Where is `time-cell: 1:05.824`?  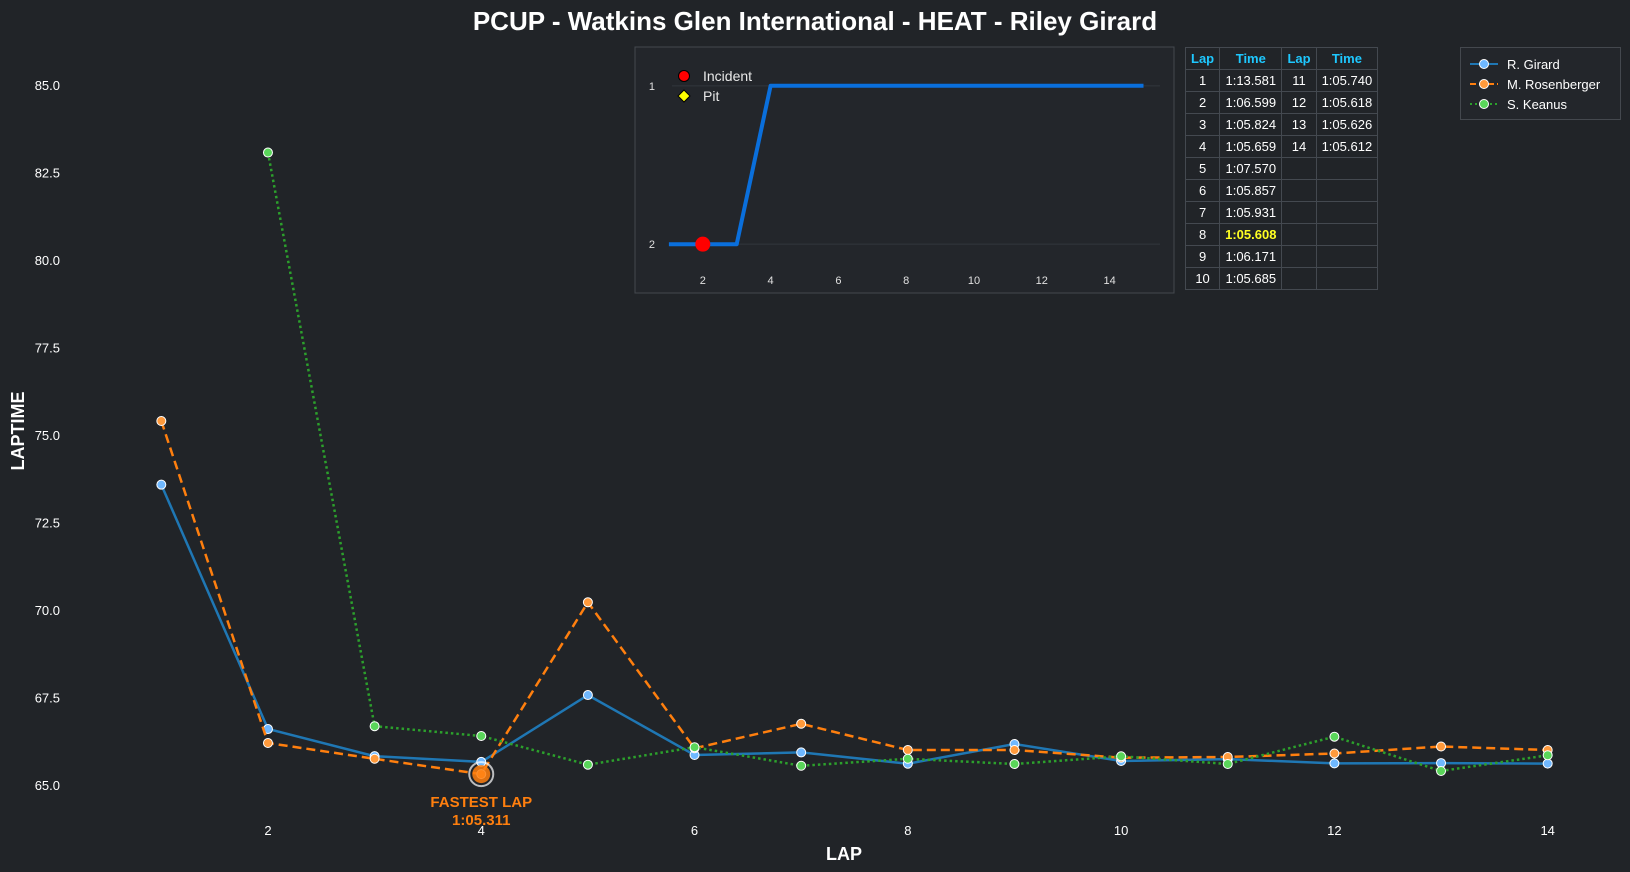
time-cell: 1:05.824 is located at coordinates (1251, 124).